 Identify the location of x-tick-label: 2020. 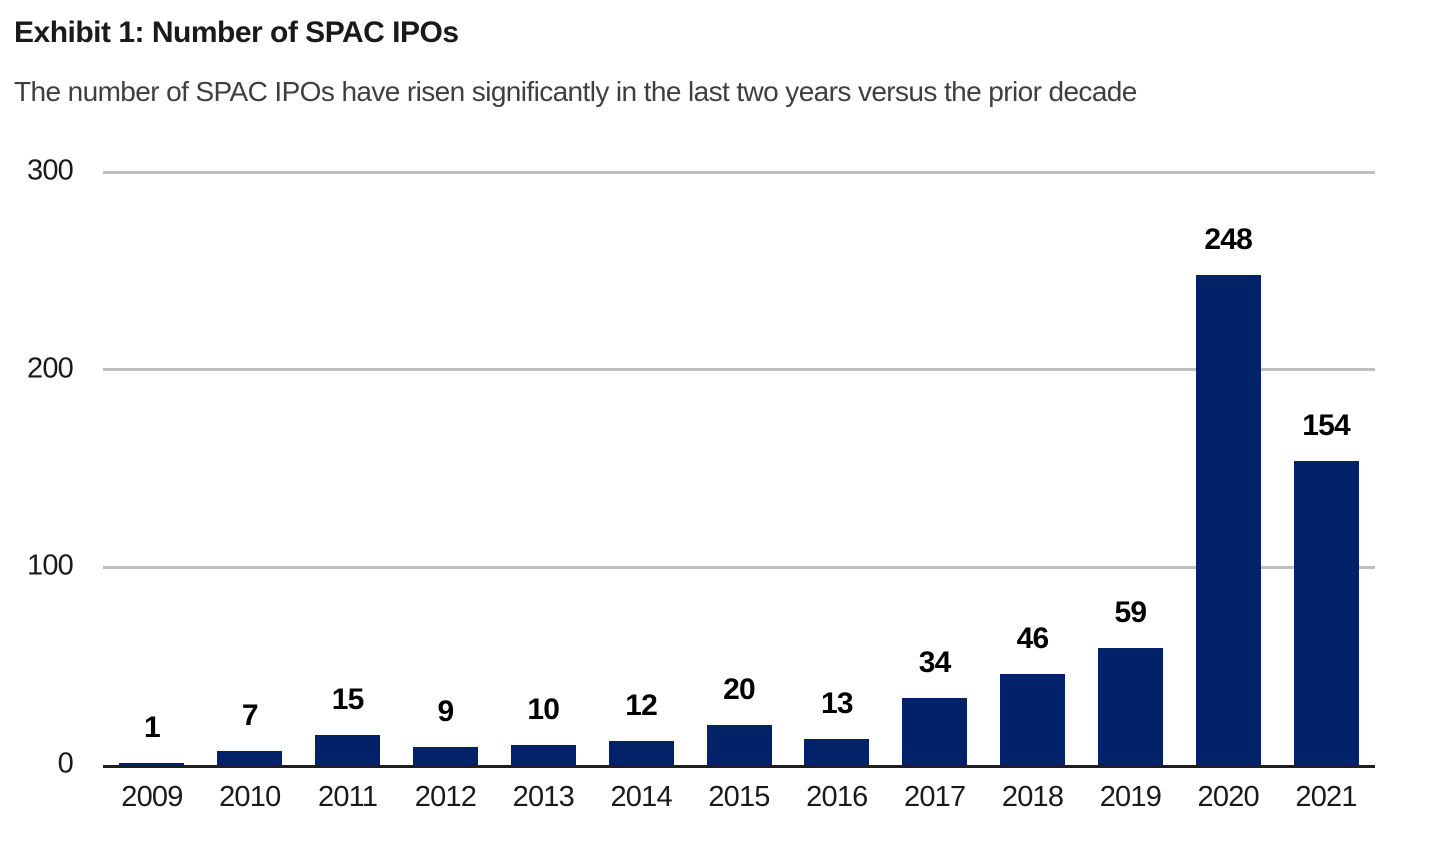
(1228, 797).